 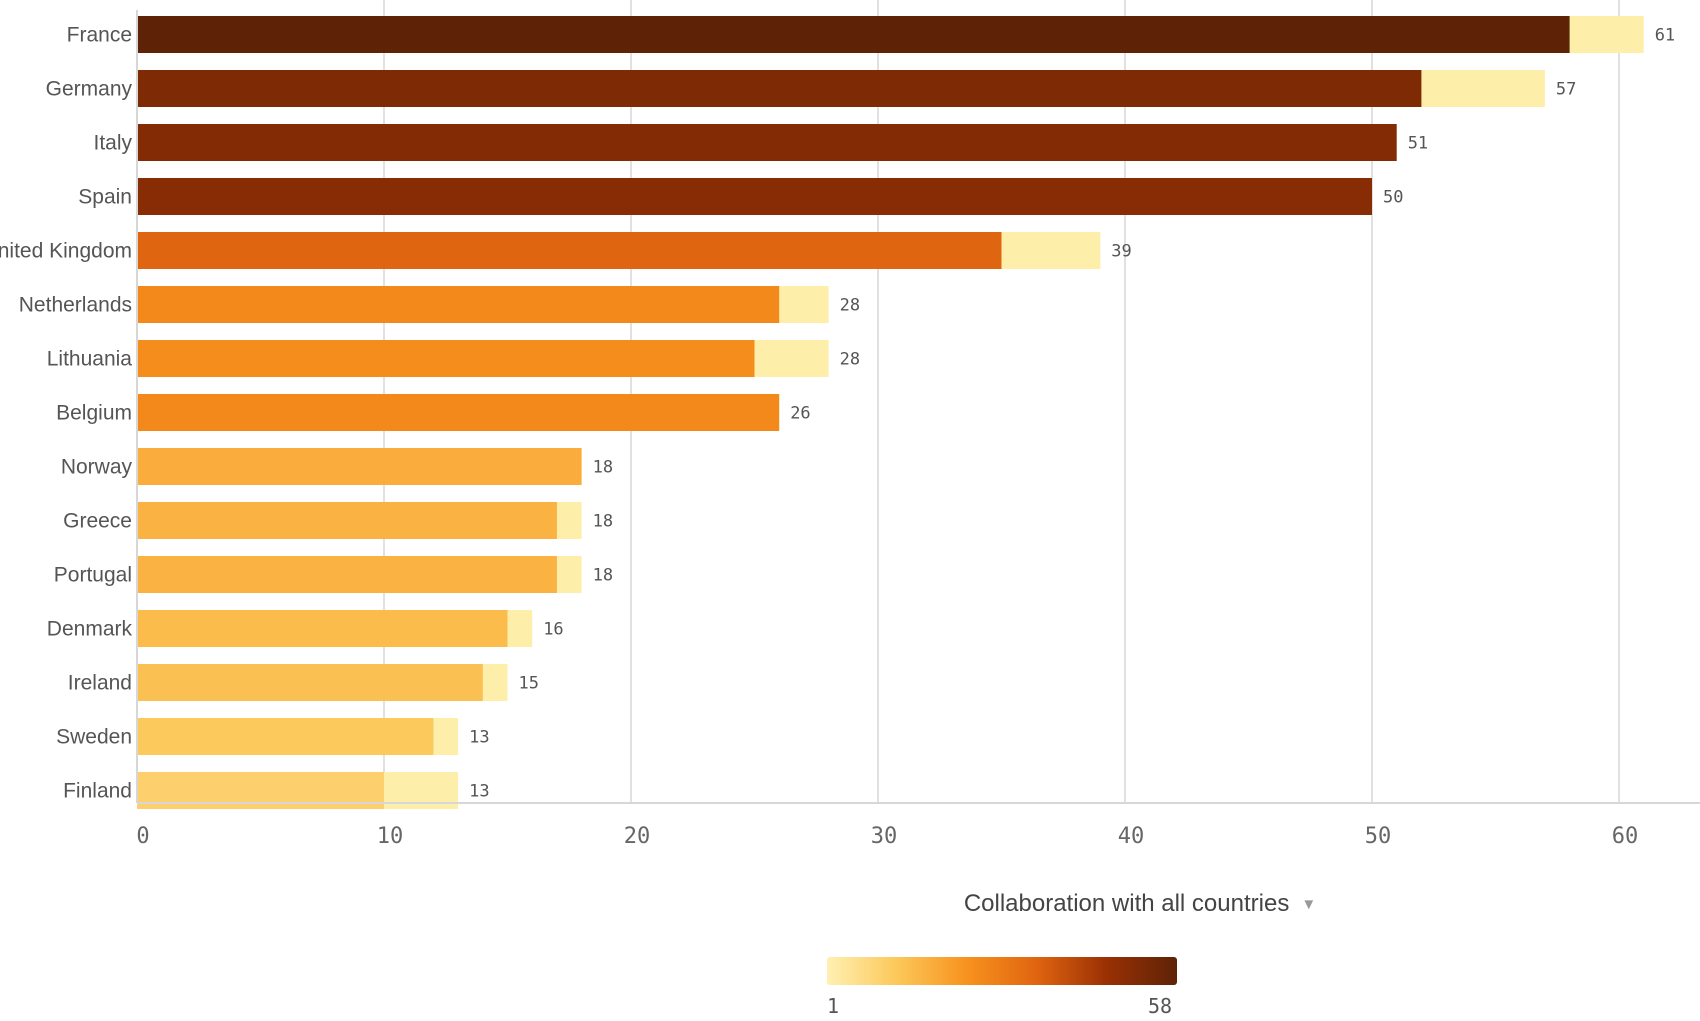 I want to click on category-label: Italy, so click(x=112, y=143).